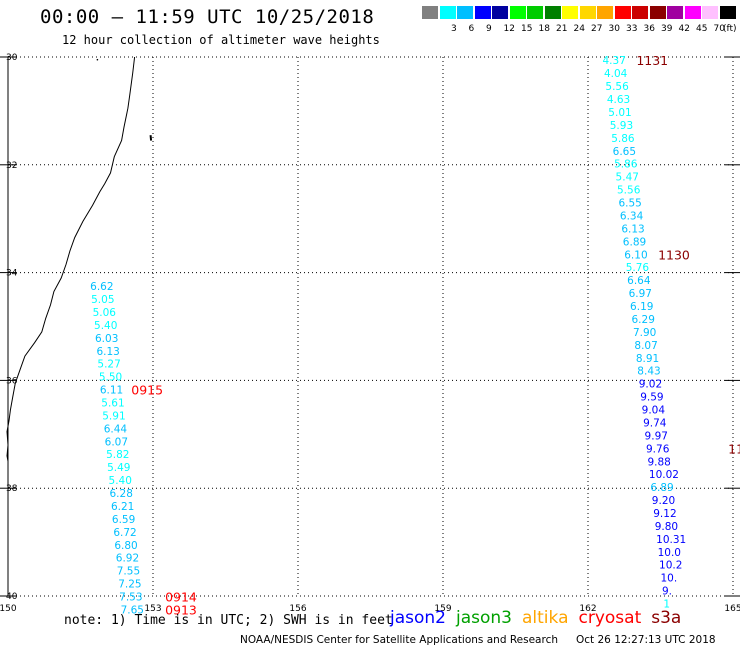 This screenshot has width=740, height=650. I want to click on data-label: 6.21, so click(122, 507).